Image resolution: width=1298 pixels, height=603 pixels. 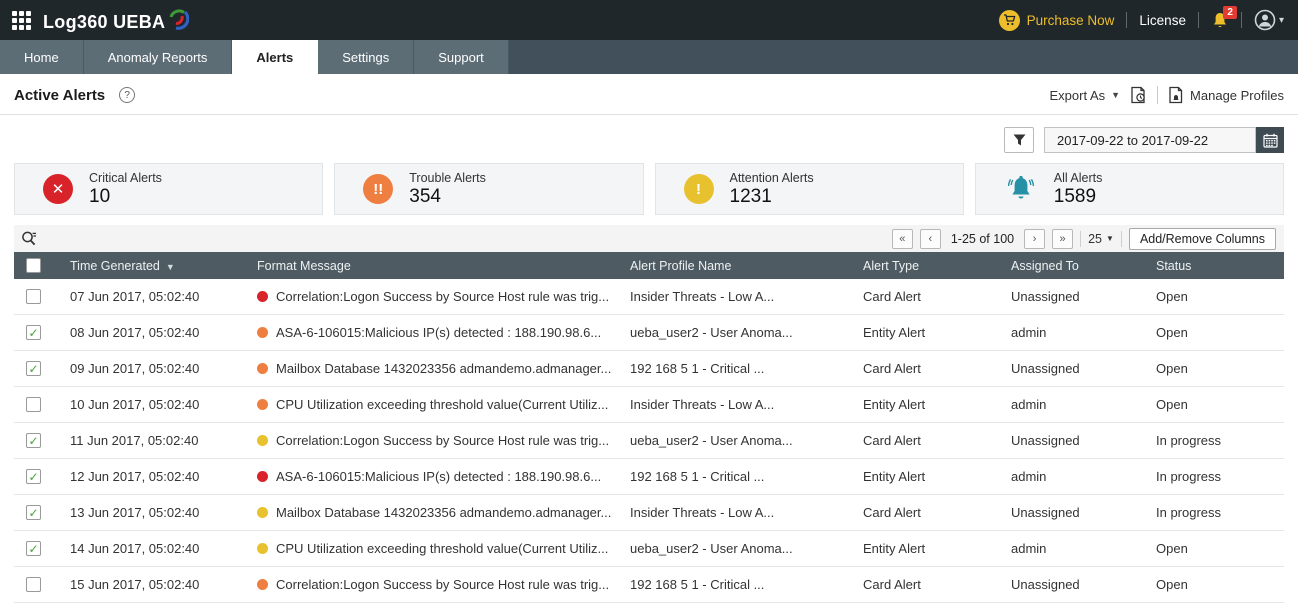 What do you see at coordinates (366, 57) in the screenshot?
I see `tab-settings: Settings` at bounding box center [366, 57].